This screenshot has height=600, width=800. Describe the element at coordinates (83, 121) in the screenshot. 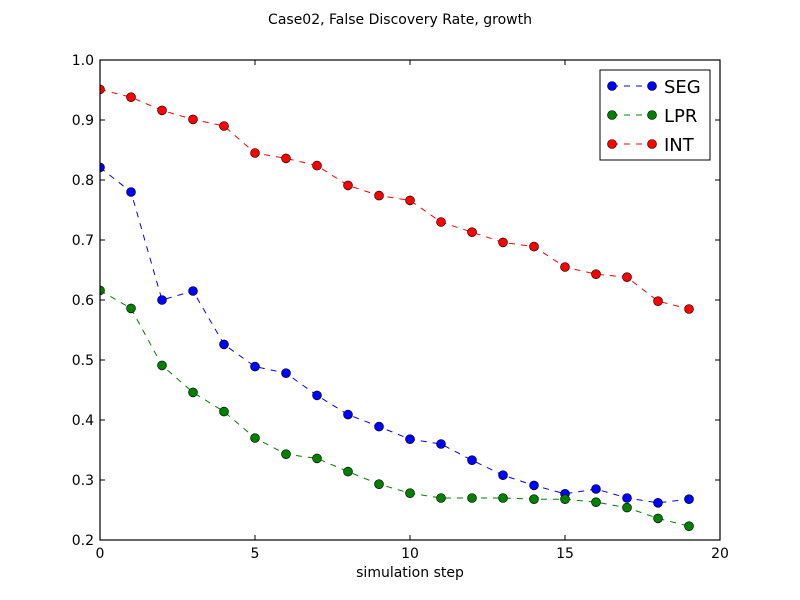

I see `y-tick-label: 0.9` at that location.